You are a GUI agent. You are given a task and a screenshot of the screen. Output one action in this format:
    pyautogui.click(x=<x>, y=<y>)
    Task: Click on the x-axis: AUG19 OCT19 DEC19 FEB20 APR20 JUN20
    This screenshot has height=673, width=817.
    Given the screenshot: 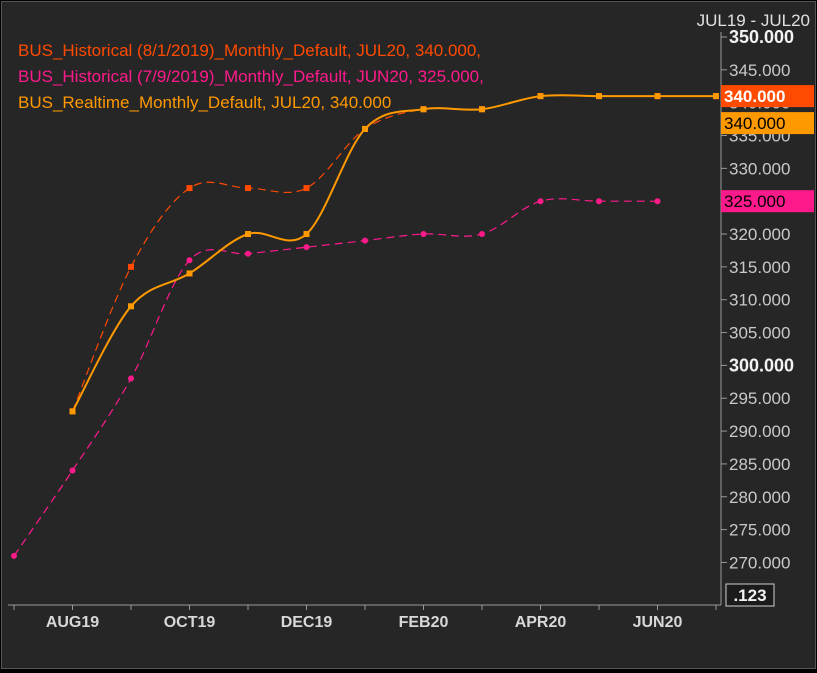 What is the action you would take?
    pyautogui.click(x=365, y=618)
    